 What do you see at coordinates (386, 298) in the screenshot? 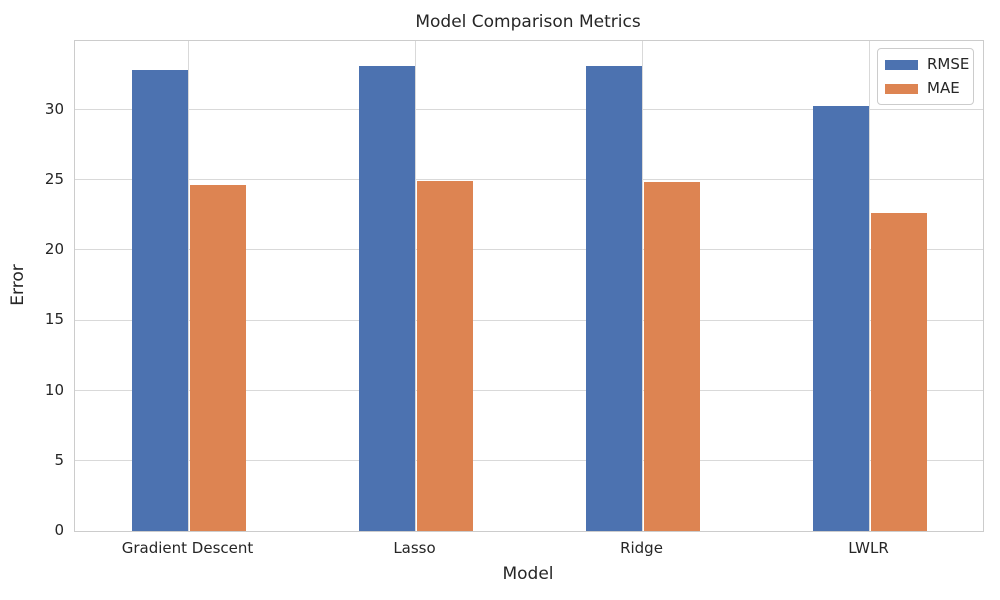
I see `bar-rmse-lasso` at bounding box center [386, 298].